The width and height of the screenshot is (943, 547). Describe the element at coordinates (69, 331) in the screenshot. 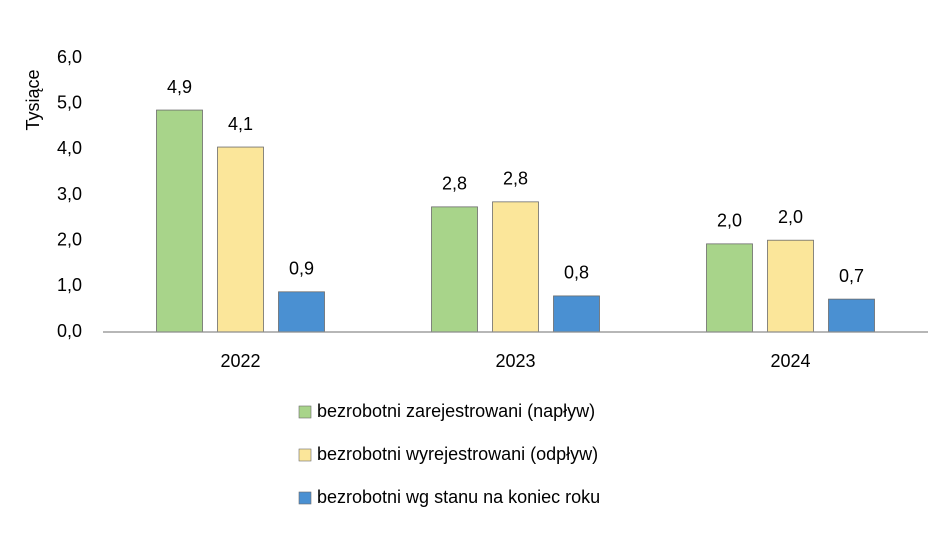

I see `y-tick-label: 0,0` at that location.